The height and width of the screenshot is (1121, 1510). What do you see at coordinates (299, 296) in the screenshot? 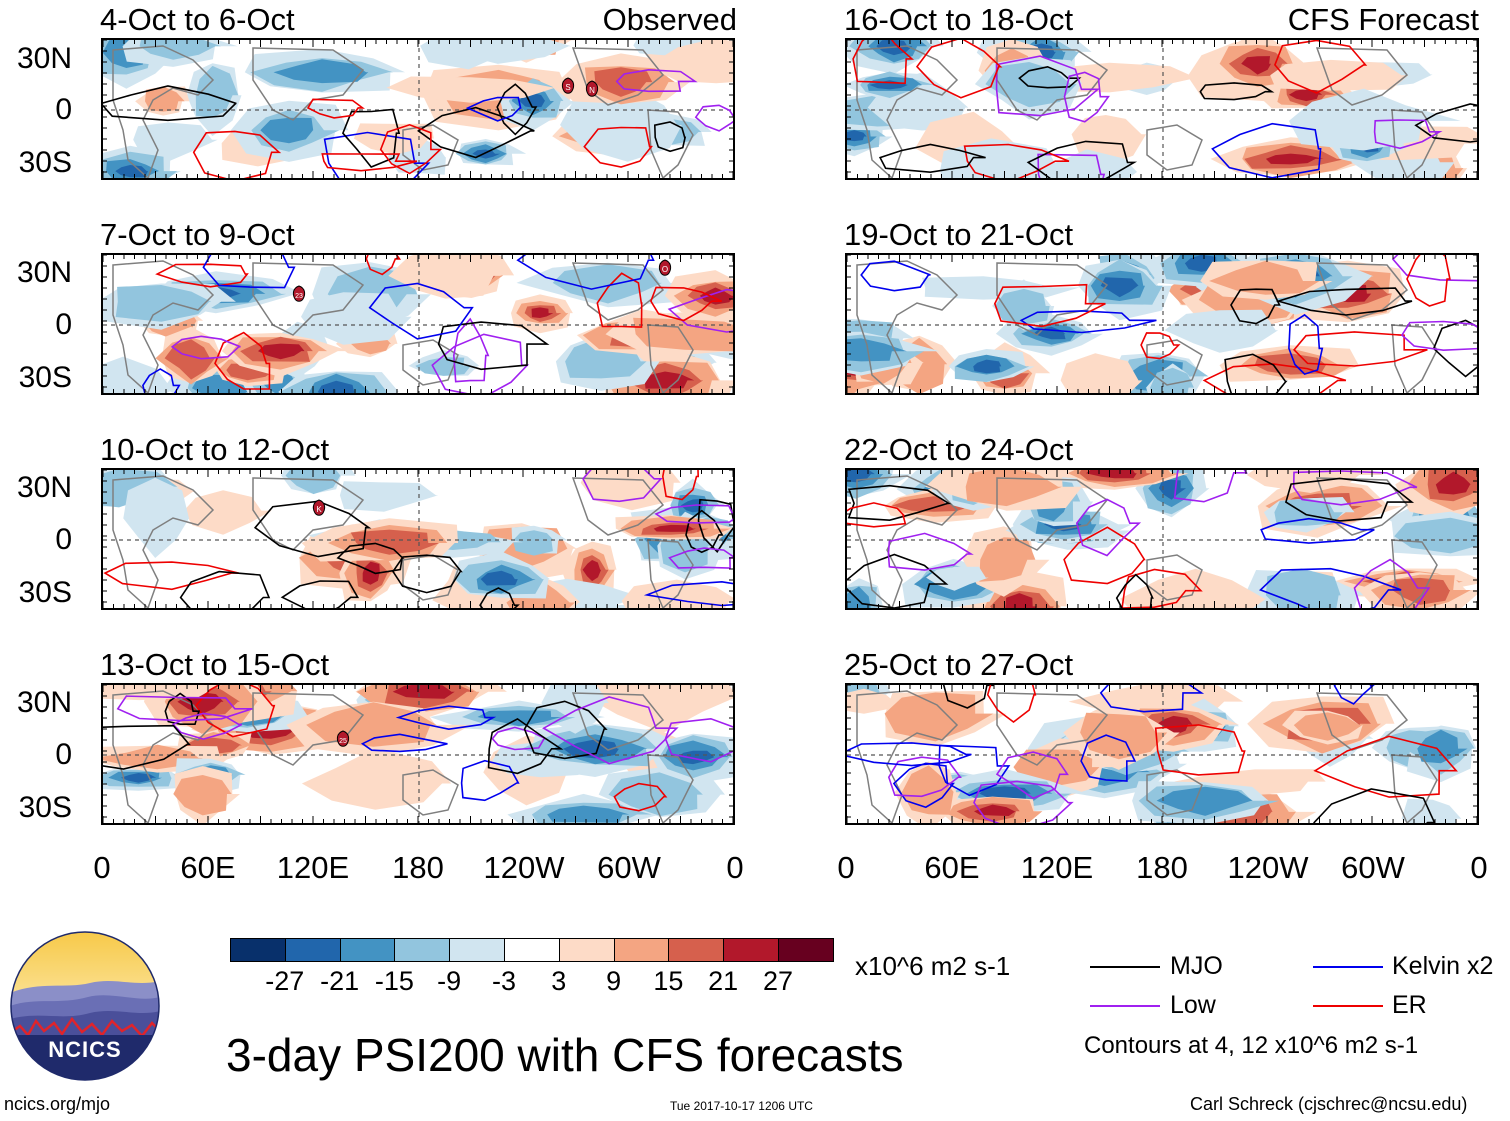
I see `storm-marker: 23` at bounding box center [299, 296].